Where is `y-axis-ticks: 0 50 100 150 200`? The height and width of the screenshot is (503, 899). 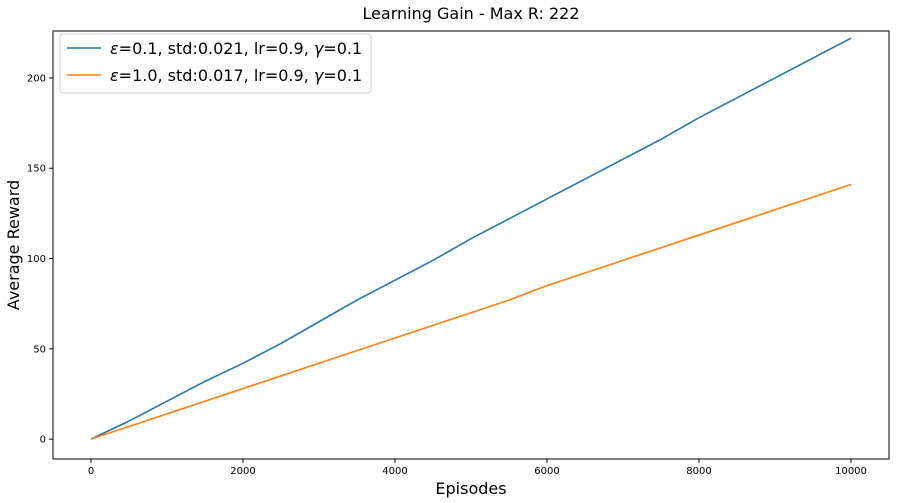
y-axis-ticks: 0 50 100 150 200 is located at coordinates (40, 259).